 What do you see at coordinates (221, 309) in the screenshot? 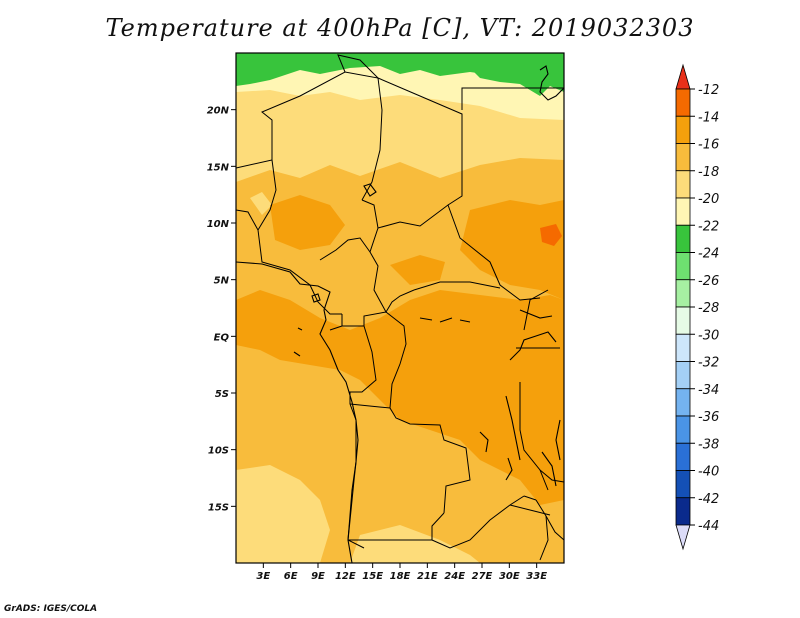
I see `lat-ticks: 20N 15N 10N 5N EQ 5S 10S 15S` at bounding box center [221, 309].